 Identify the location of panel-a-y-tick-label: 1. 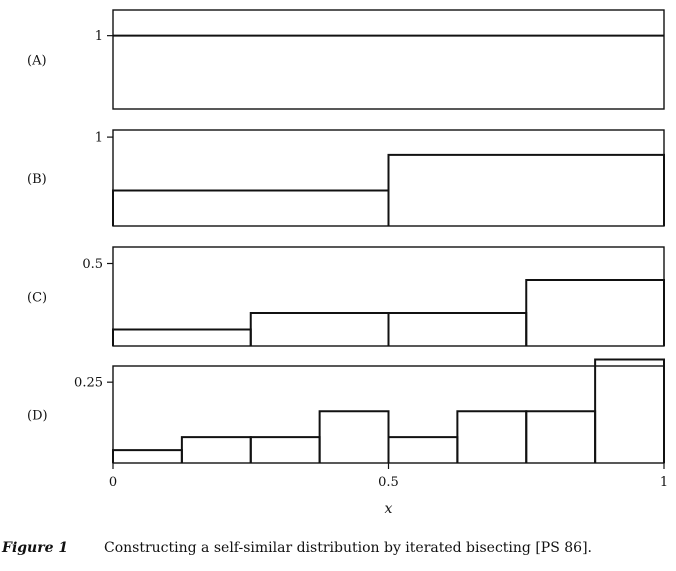
(99, 36).